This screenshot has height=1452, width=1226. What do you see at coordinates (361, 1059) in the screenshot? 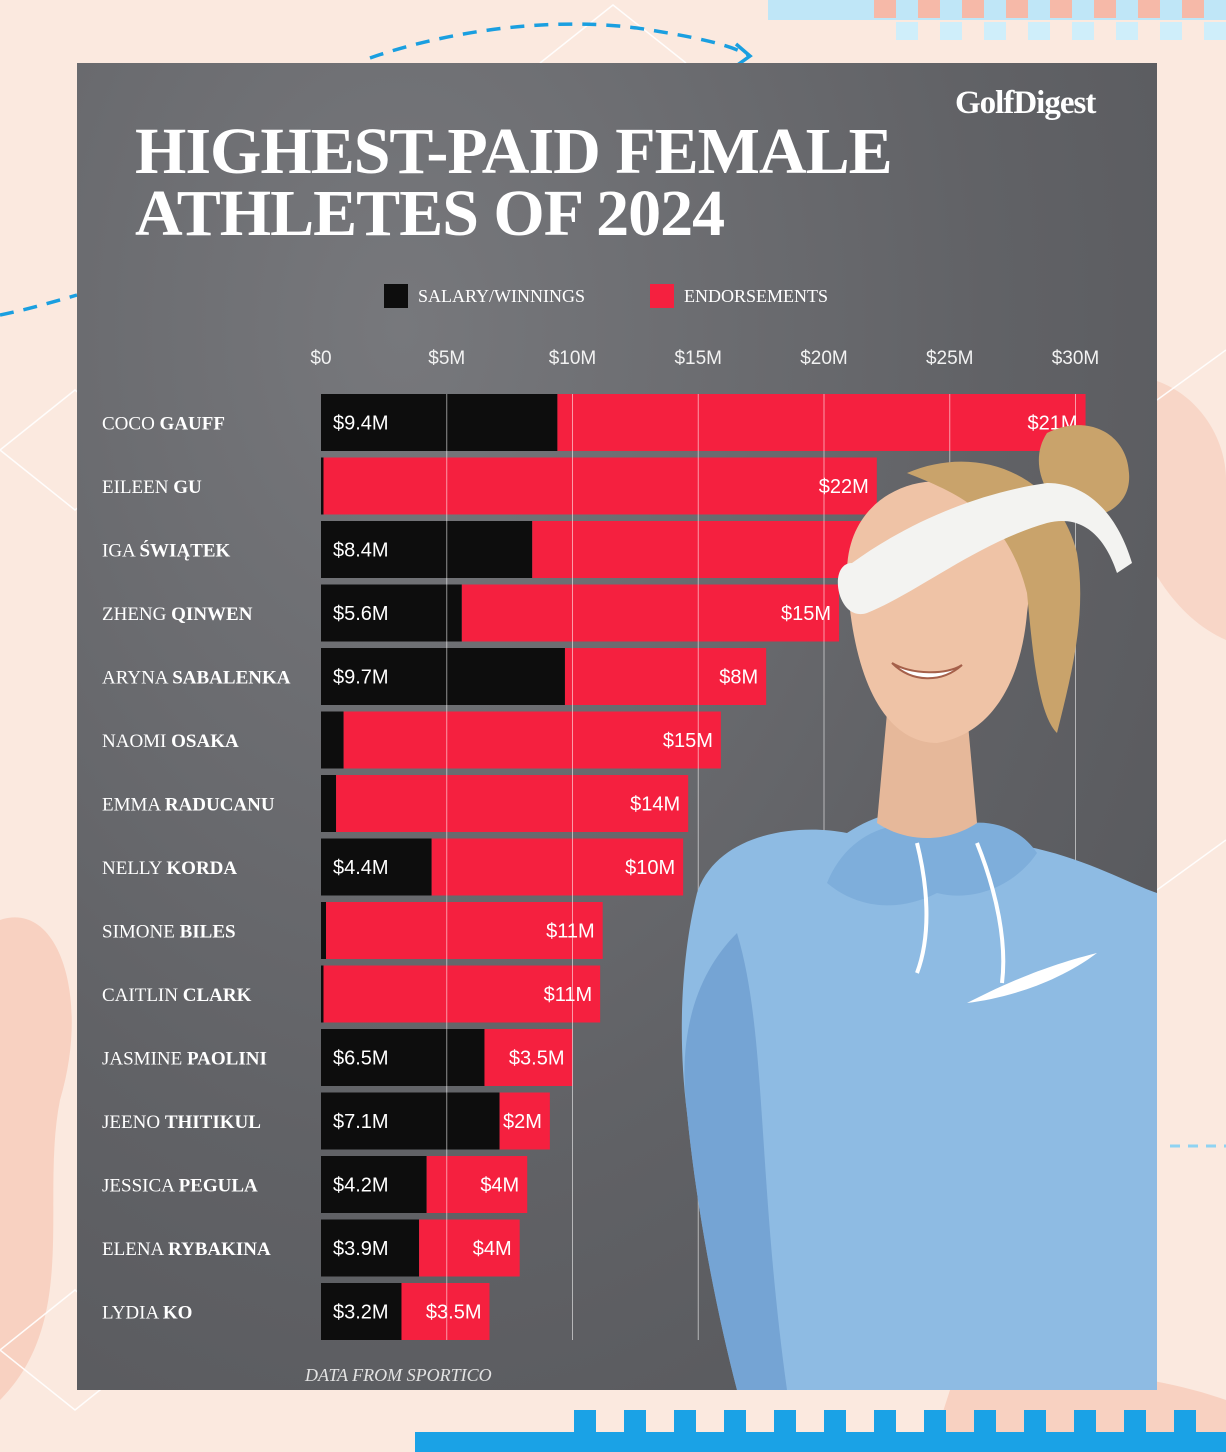
I see `salary-value-label: $6.5M` at bounding box center [361, 1059].